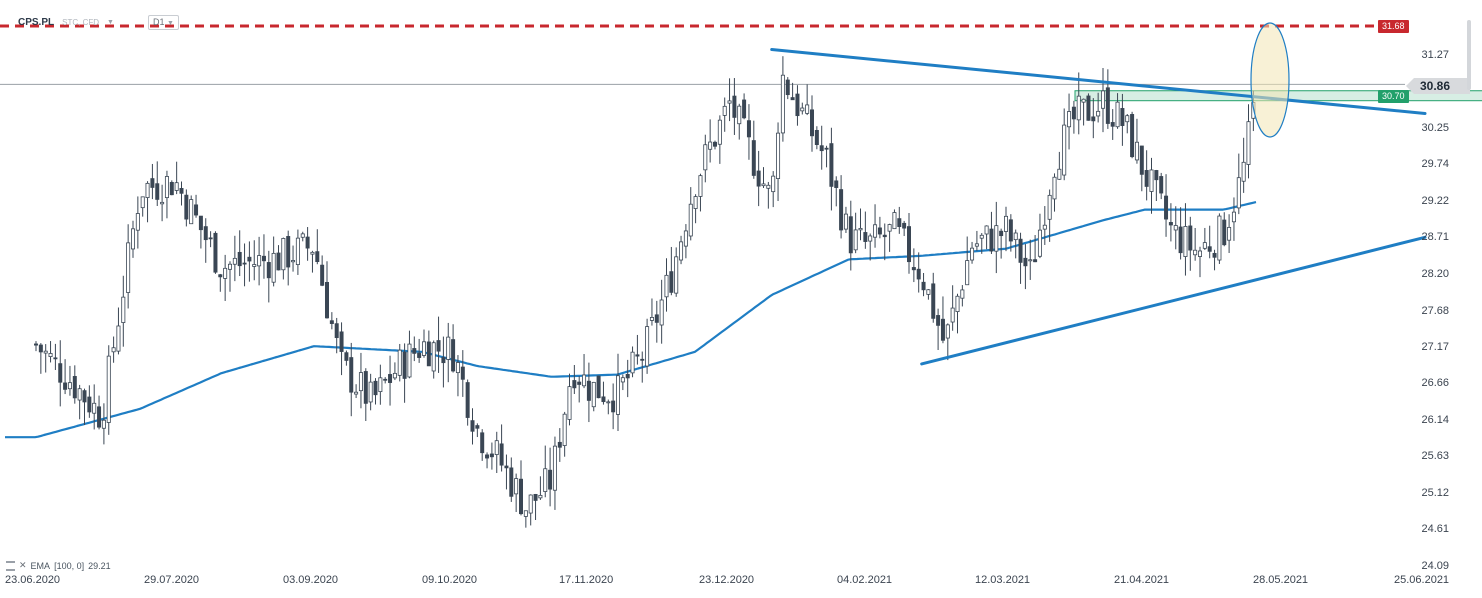 The height and width of the screenshot is (598, 1482). Describe the element at coordinates (1442, 86) in the screenshot. I see `current-price-value: 30.86` at that location.